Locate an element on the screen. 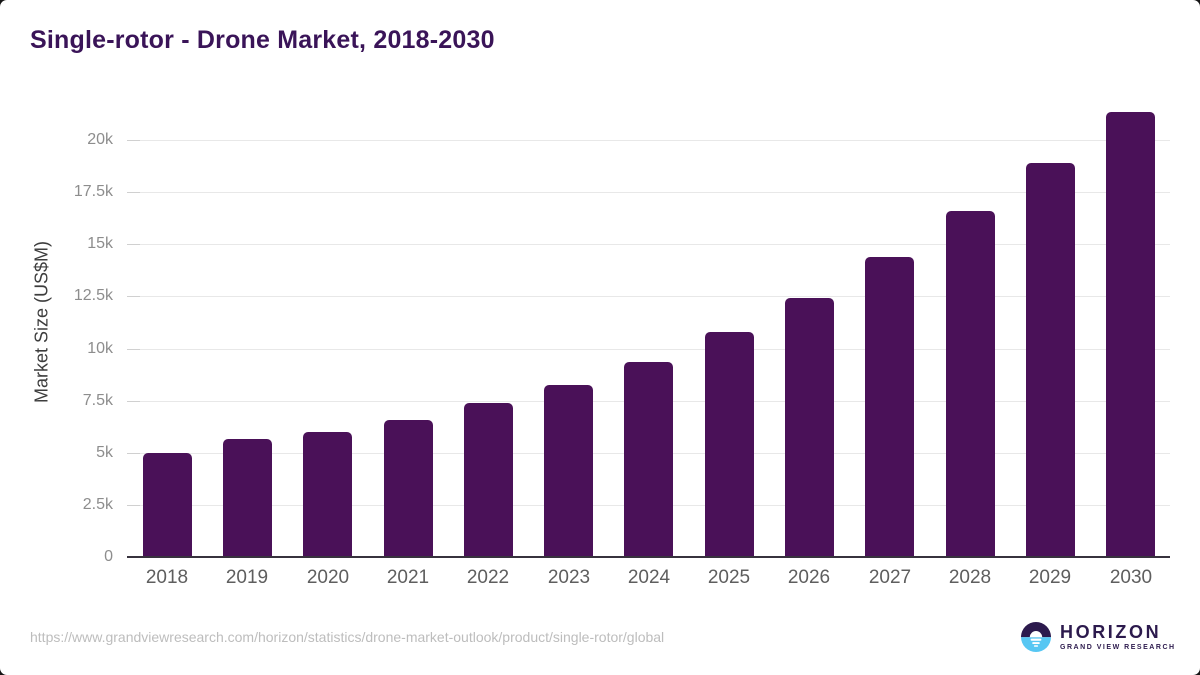 The width and height of the screenshot is (1200, 675). x-axis-line is located at coordinates (648, 557).